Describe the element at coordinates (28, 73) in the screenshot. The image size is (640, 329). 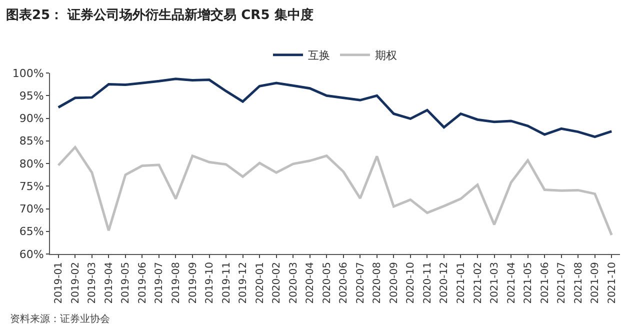
I see `y-tick-label: 100%` at that location.